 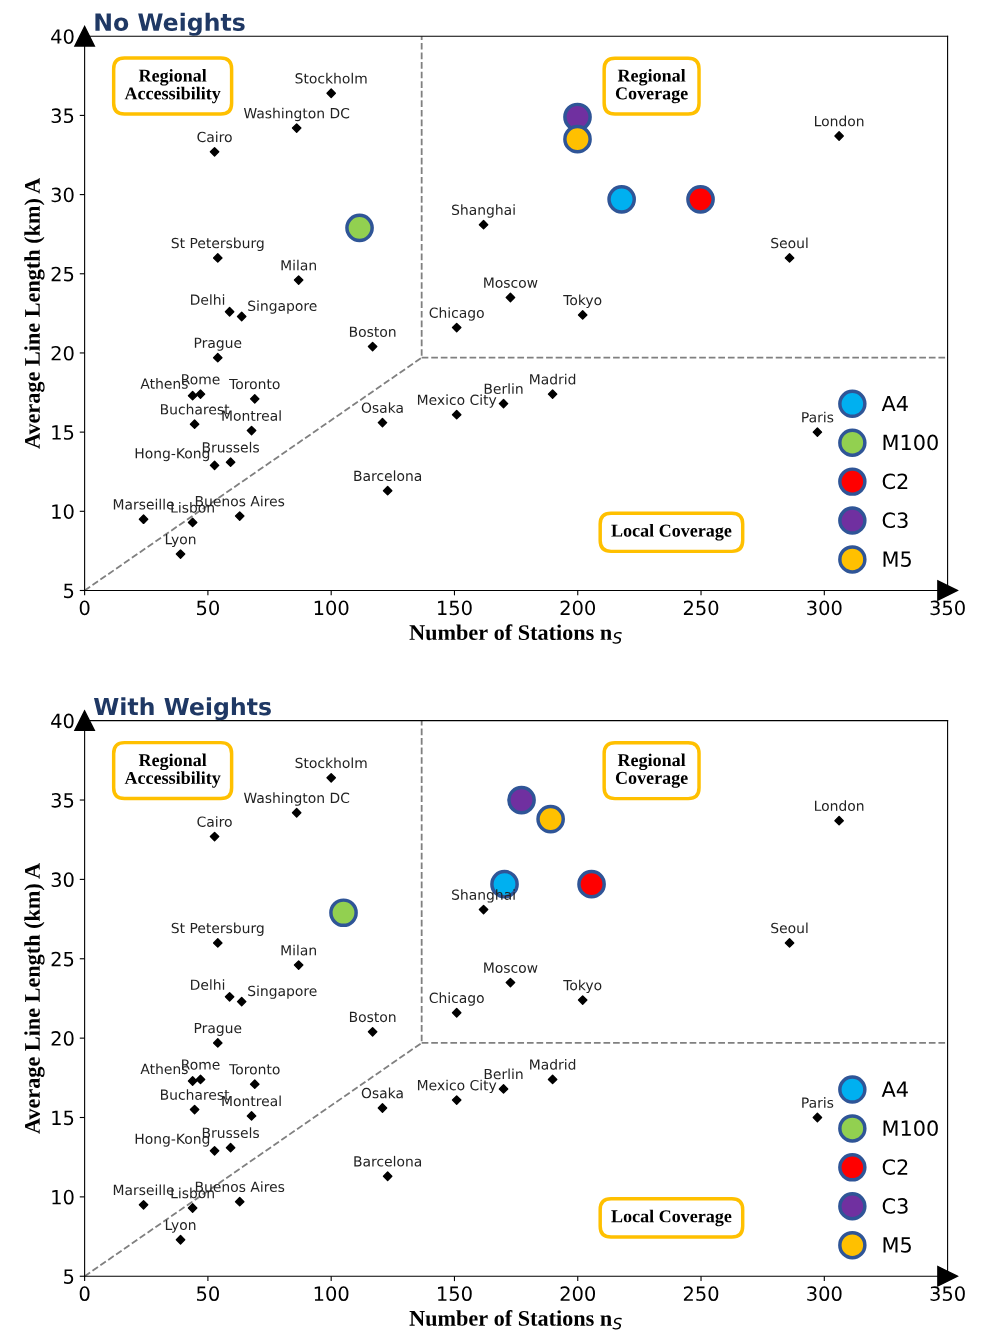 I want to click on chart-title: With Weights, so click(x=182, y=709).